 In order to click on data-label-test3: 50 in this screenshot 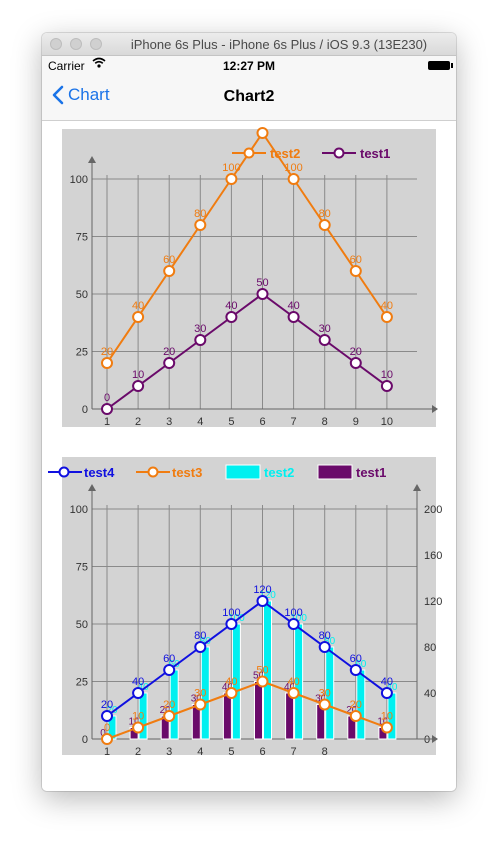, I will do `click(262, 671)`.